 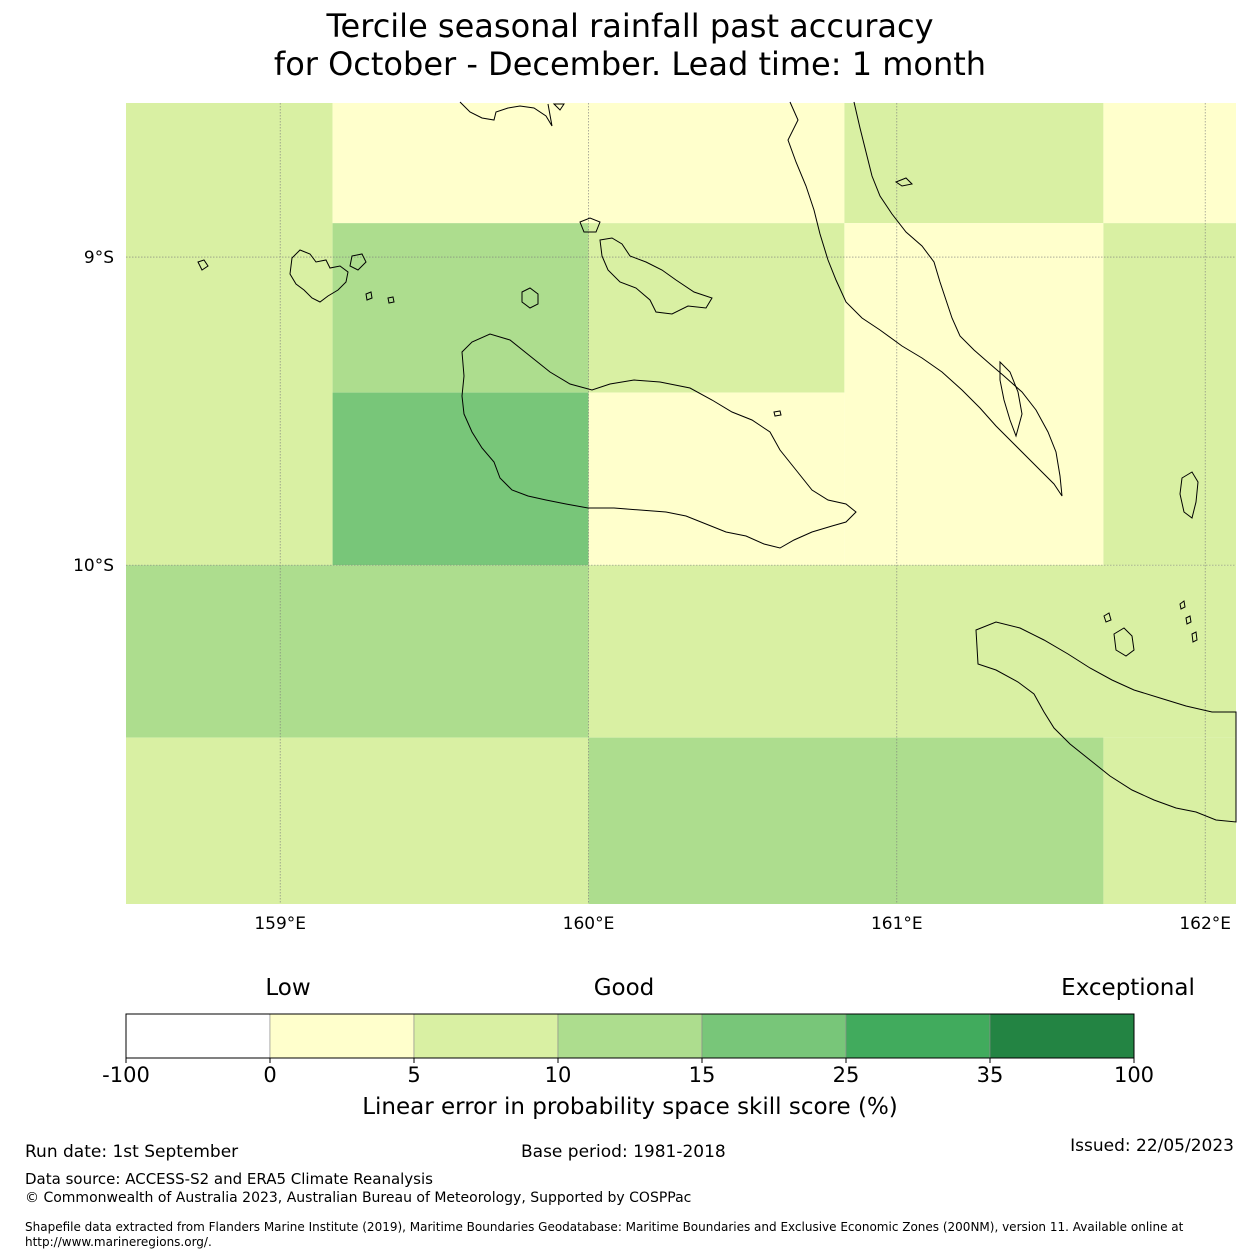 What do you see at coordinates (589, 924) in the screenshot?
I see `lon-tick-label: 160°E` at bounding box center [589, 924].